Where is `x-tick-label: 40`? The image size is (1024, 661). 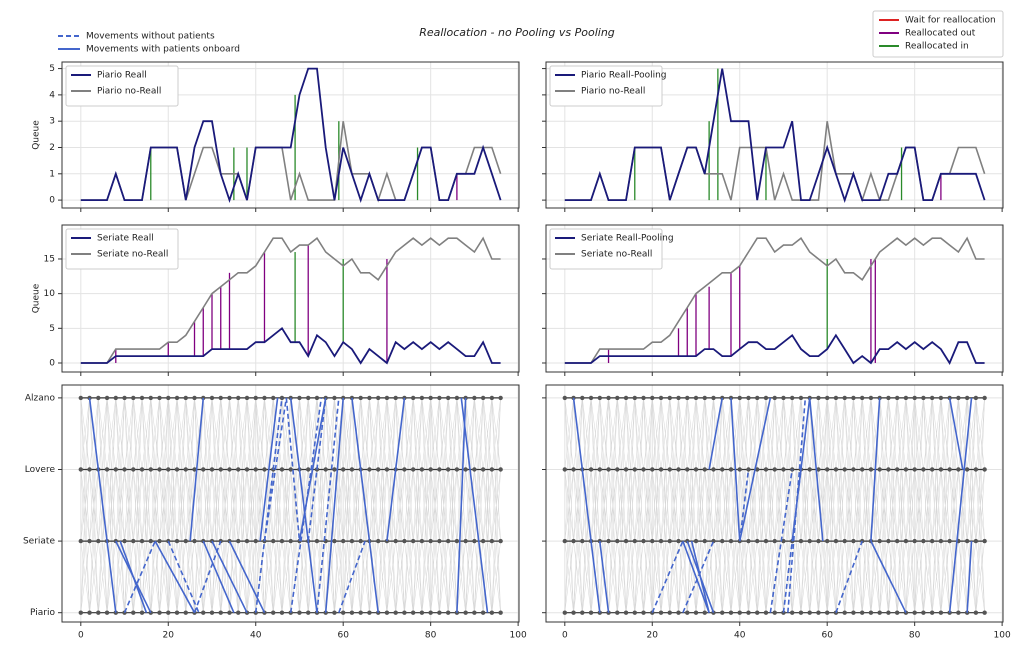
x-tick-label: 40 is located at coordinates (256, 636).